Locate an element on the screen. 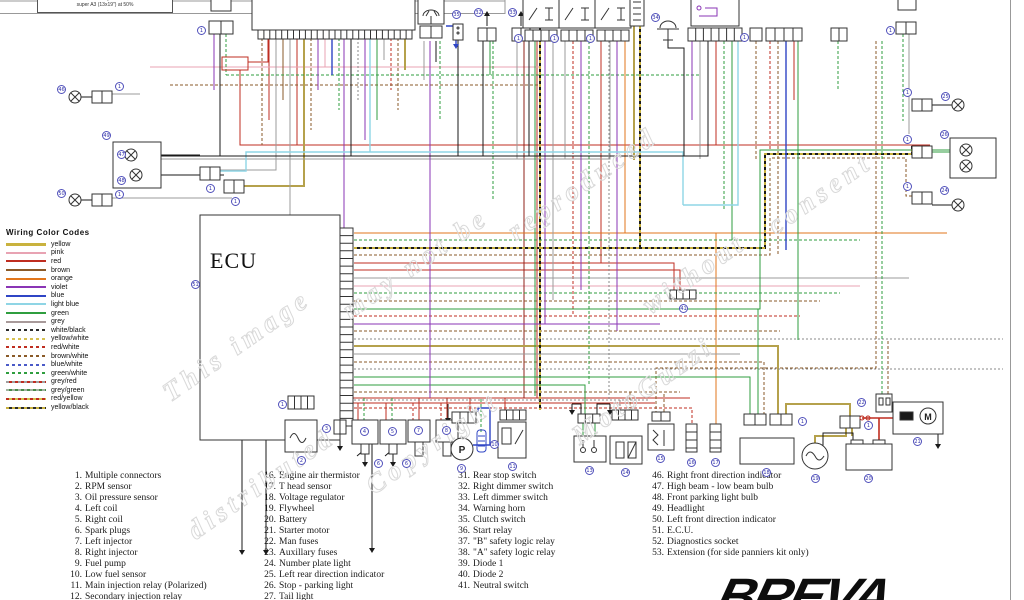 This screenshot has height=600, width=1024. parts-list-item: 24. Number plate light is located at coordinates (321, 564).